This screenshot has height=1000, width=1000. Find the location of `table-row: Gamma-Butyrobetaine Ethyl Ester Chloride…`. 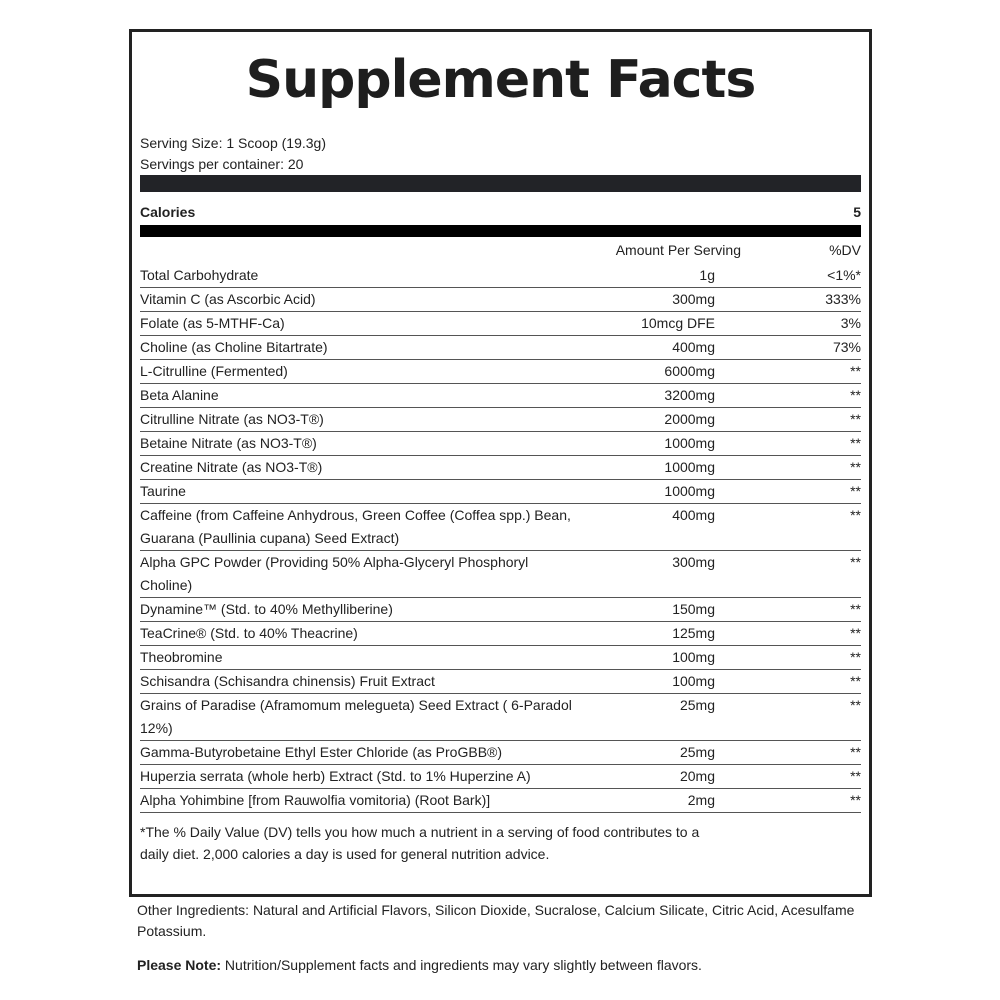

table-row: Gamma-Butyrobetaine Ethyl Ester Chloride… is located at coordinates (500, 753).